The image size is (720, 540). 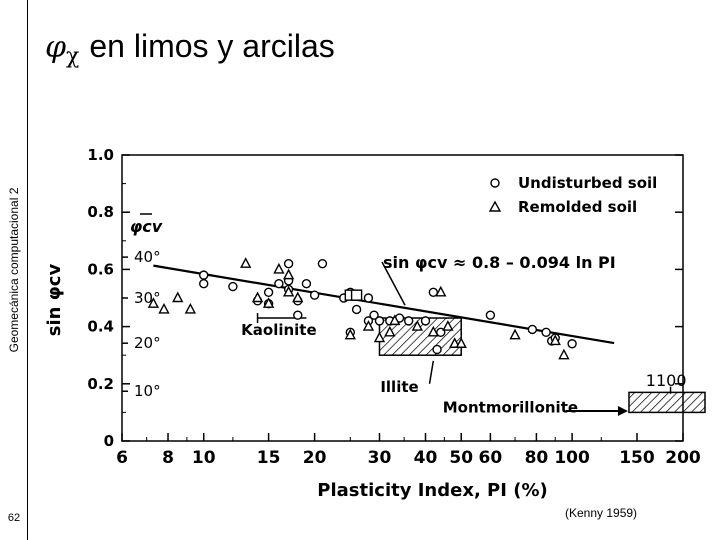 I want to click on x-tick-label: 6, so click(x=122, y=458).